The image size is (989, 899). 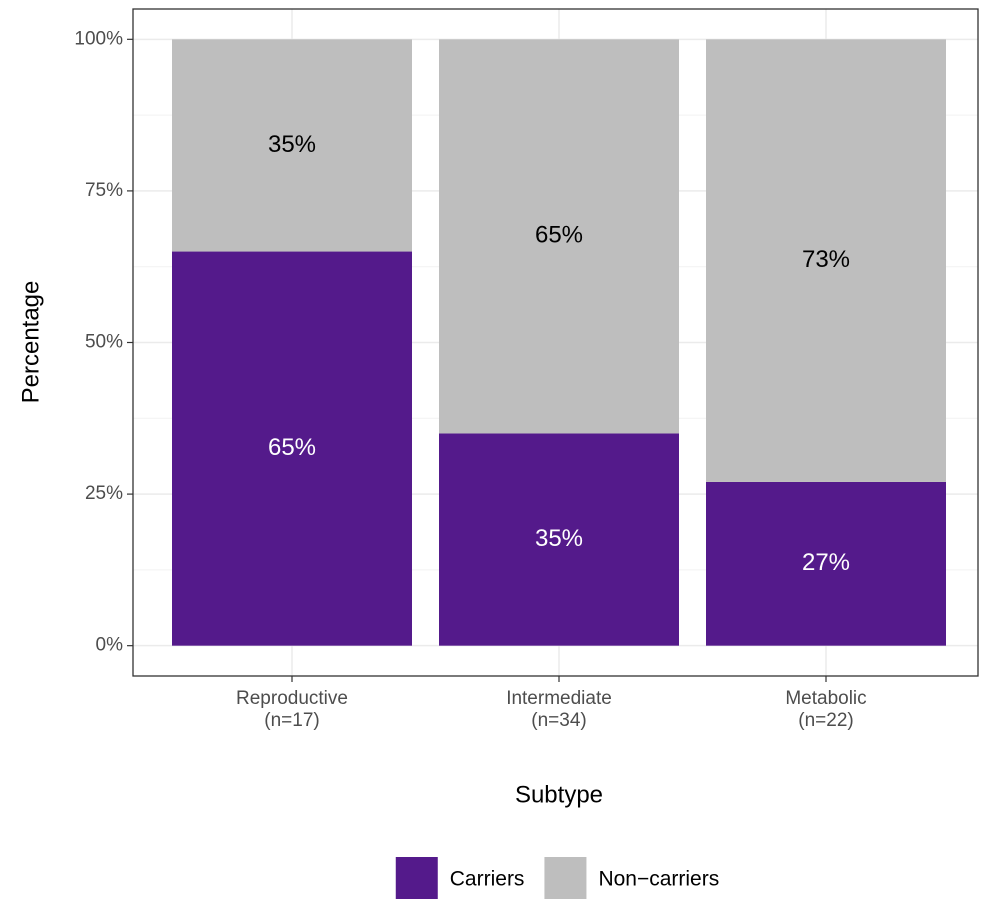 I want to click on legend-label: Carriers, so click(x=487, y=879).